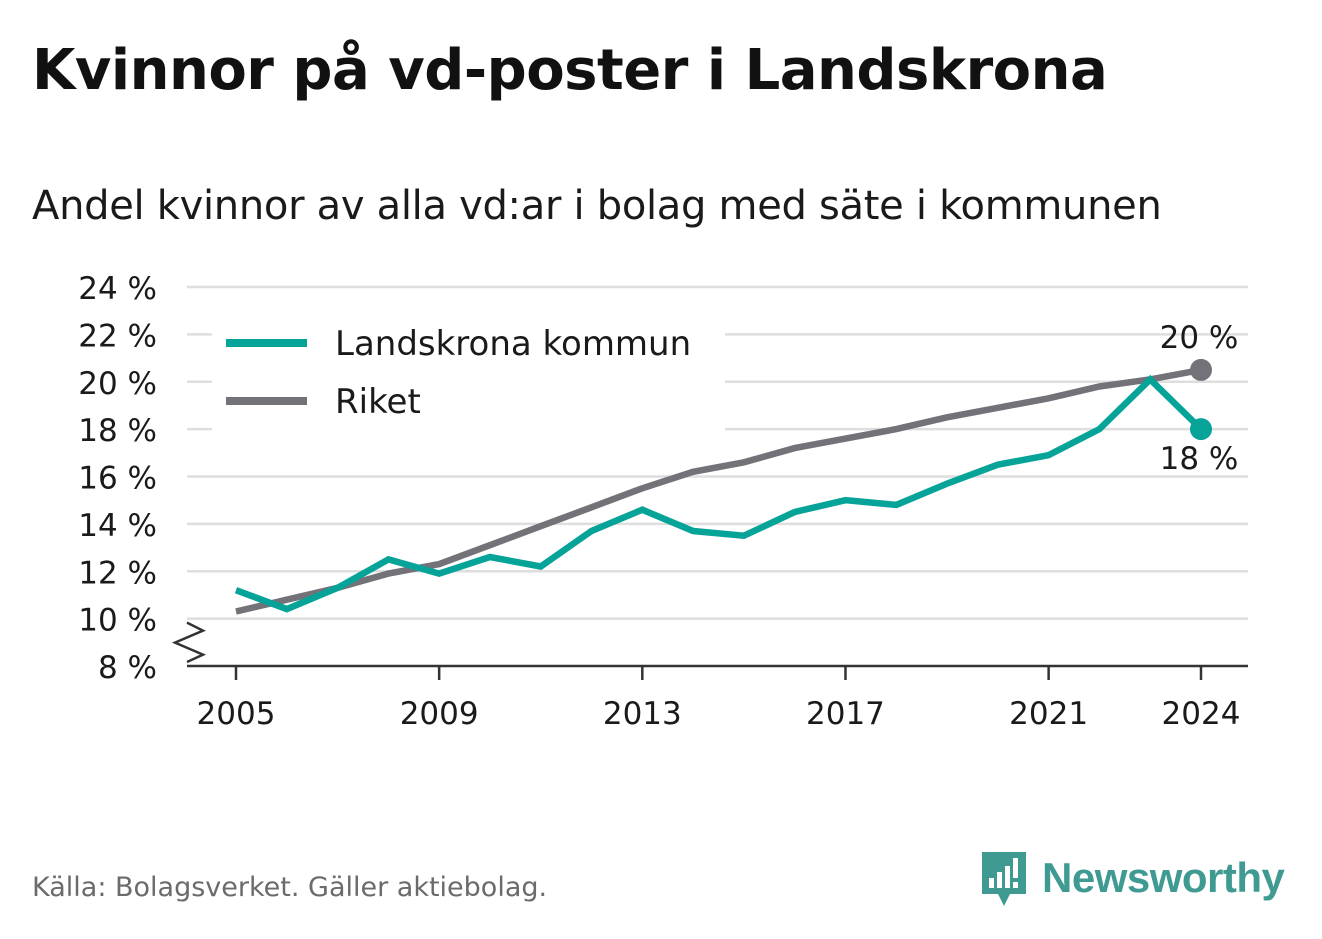  What do you see at coordinates (1199, 459) in the screenshot?
I see `end-label-0: 18 %` at bounding box center [1199, 459].